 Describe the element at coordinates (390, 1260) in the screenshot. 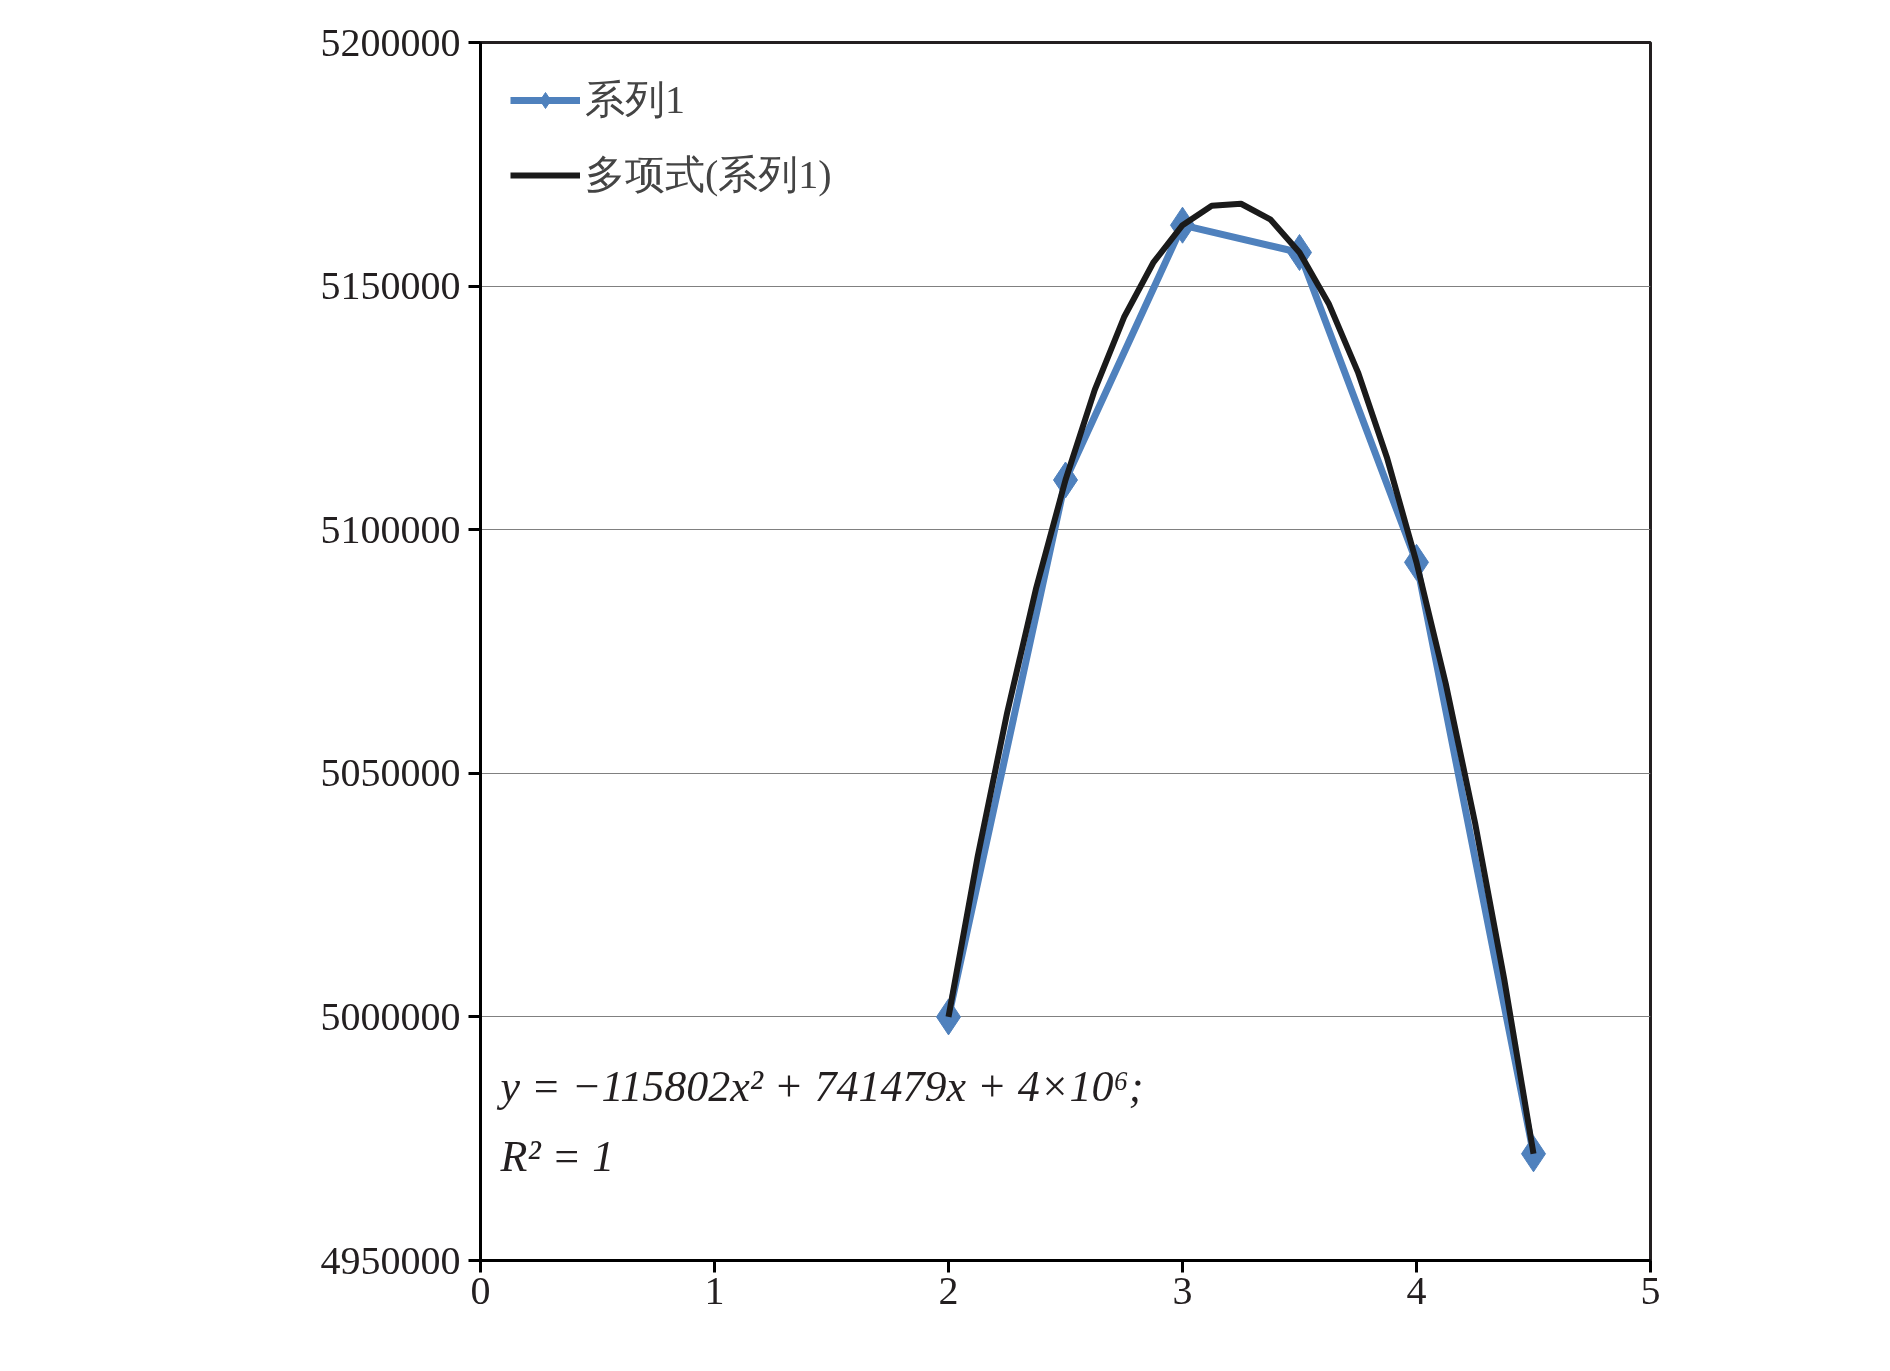

I see `y-tick-label: 4950000` at that location.